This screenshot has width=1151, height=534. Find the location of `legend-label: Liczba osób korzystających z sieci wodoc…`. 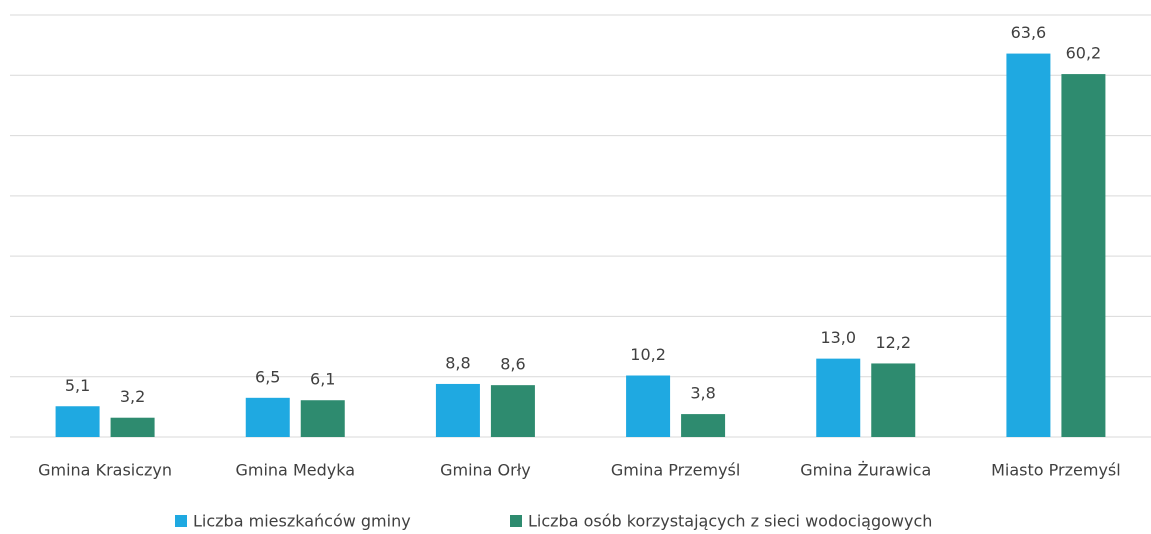

legend-label: Liczba osób korzystających z sieci wodoc… is located at coordinates (730, 521).